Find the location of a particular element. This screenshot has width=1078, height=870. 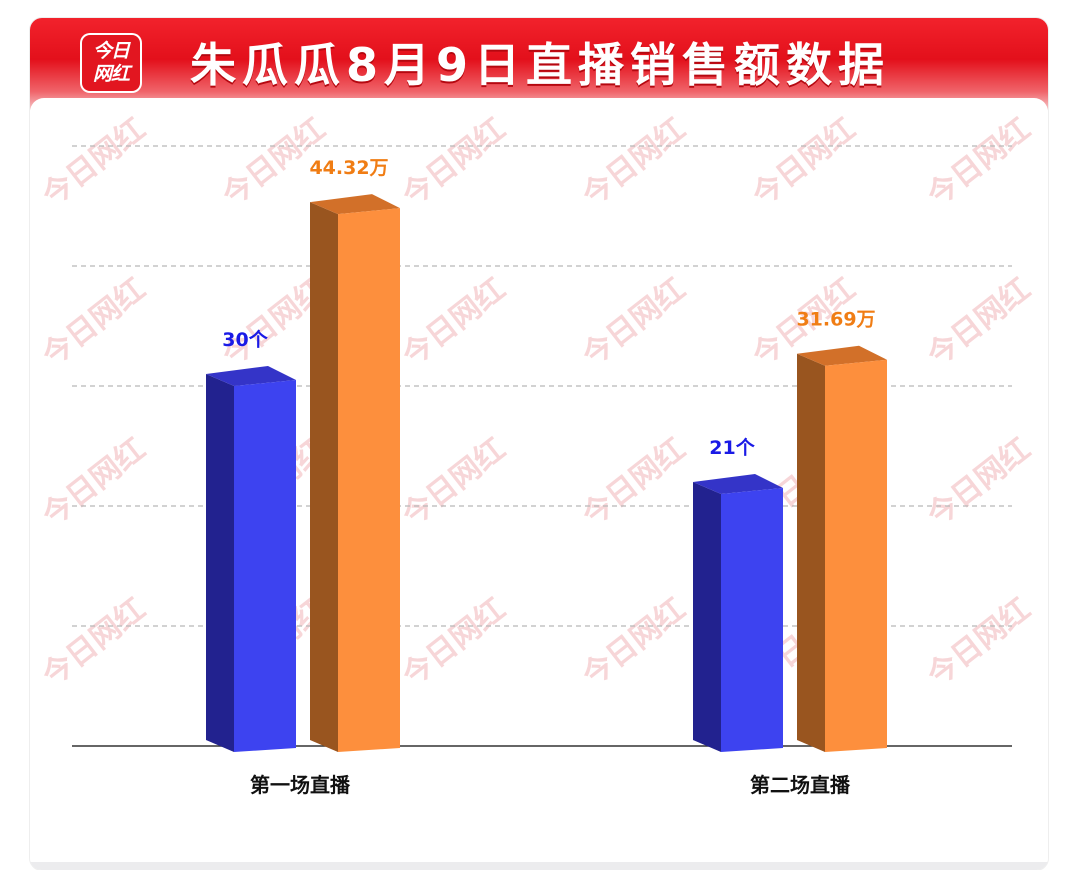

page-title: 朱瓜瓜8月9日直播销售额数据 is located at coordinates (540, 65).